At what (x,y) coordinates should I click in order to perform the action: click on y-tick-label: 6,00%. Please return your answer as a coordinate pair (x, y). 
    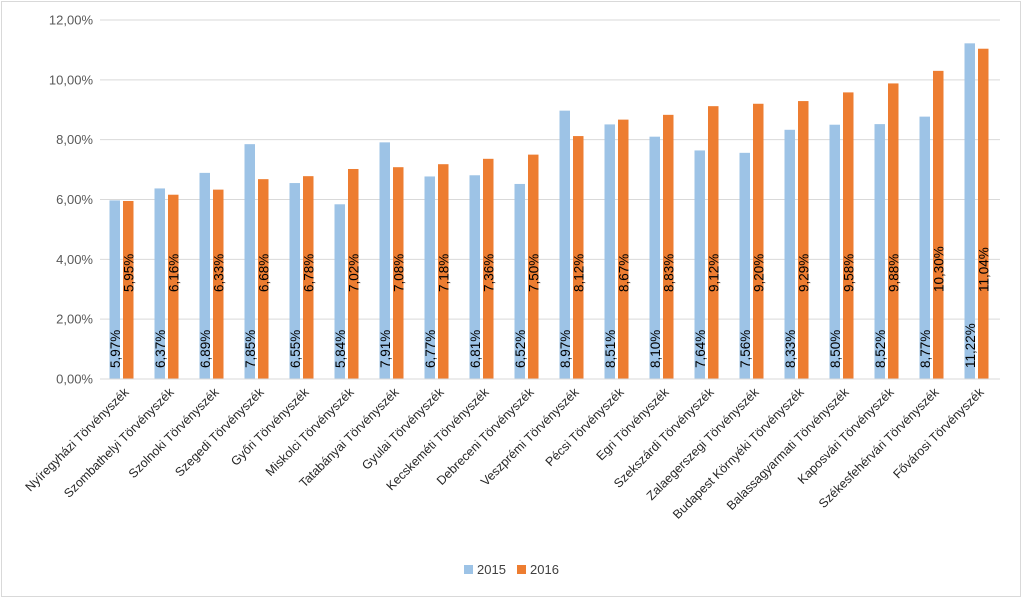
    Looking at the image, I should click on (74, 199).